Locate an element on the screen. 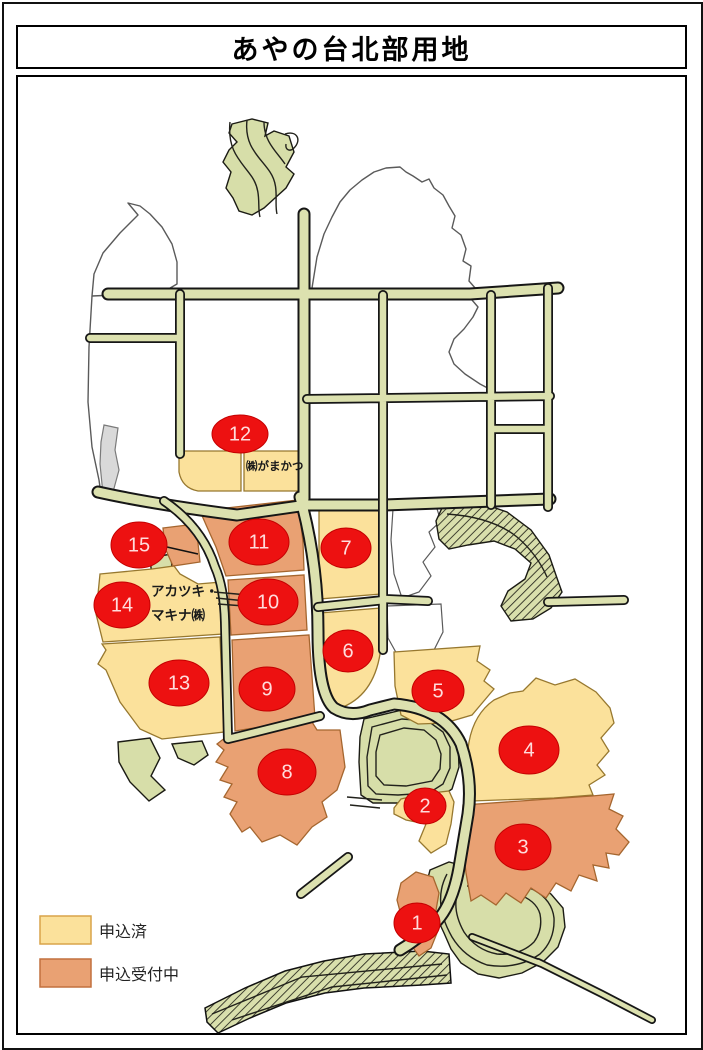 Image resolution: width=703 pixels, height=1050 pixels. plot-marker-8: 8 is located at coordinates (287, 772).